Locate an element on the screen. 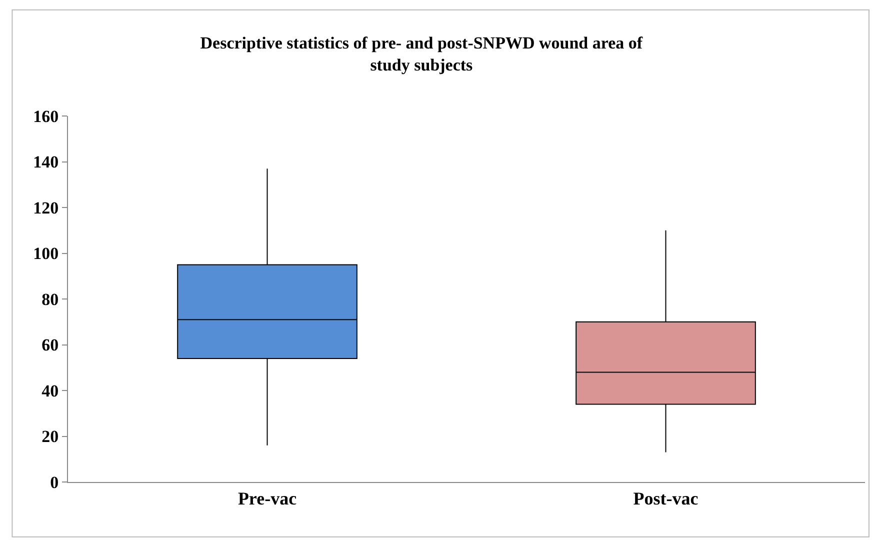  x-tick-label: Pre-vac is located at coordinates (267, 498).